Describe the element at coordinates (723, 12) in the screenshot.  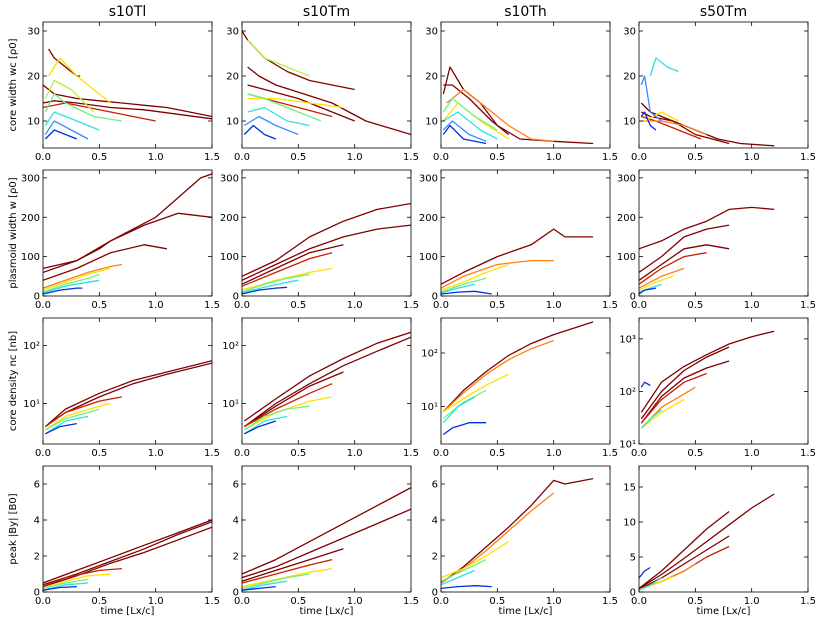
I see `column-title-s50Tm: s50Tm` at that location.